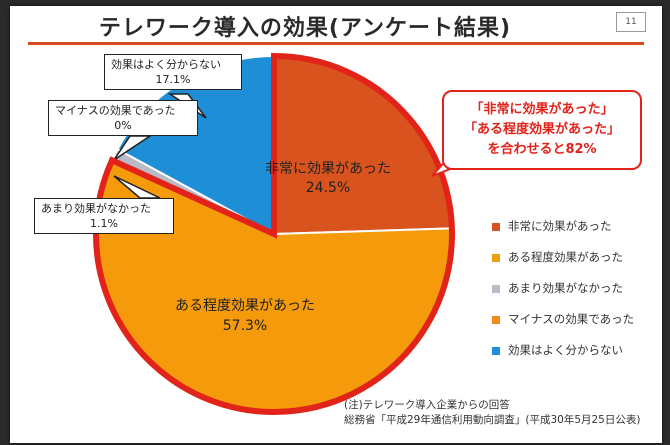 The height and width of the screenshot is (445, 670). I want to click on callout-unknown: 効果はよく分からない 17.1%, so click(173, 72).